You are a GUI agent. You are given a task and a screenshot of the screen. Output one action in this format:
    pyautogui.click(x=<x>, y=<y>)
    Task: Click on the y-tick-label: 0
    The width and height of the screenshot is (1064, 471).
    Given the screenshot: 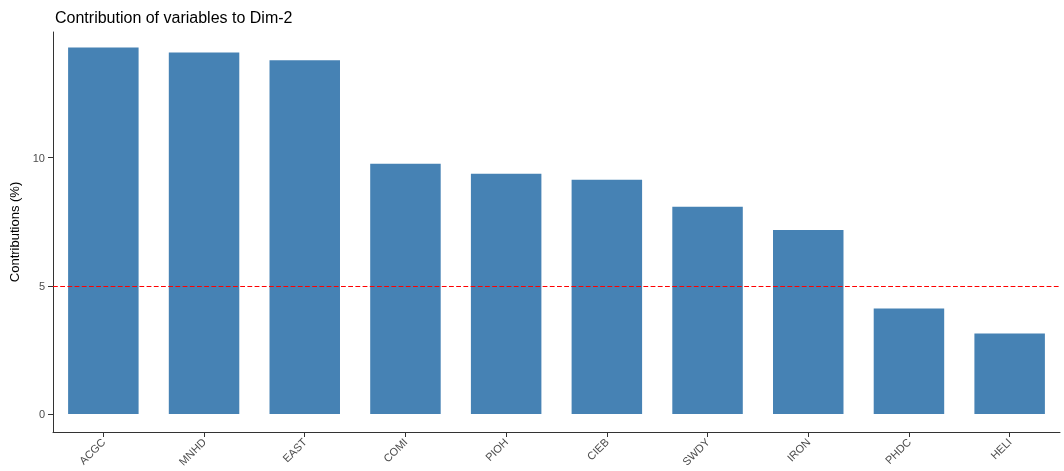 What is the action you would take?
    pyautogui.click(x=41, y=414)
    